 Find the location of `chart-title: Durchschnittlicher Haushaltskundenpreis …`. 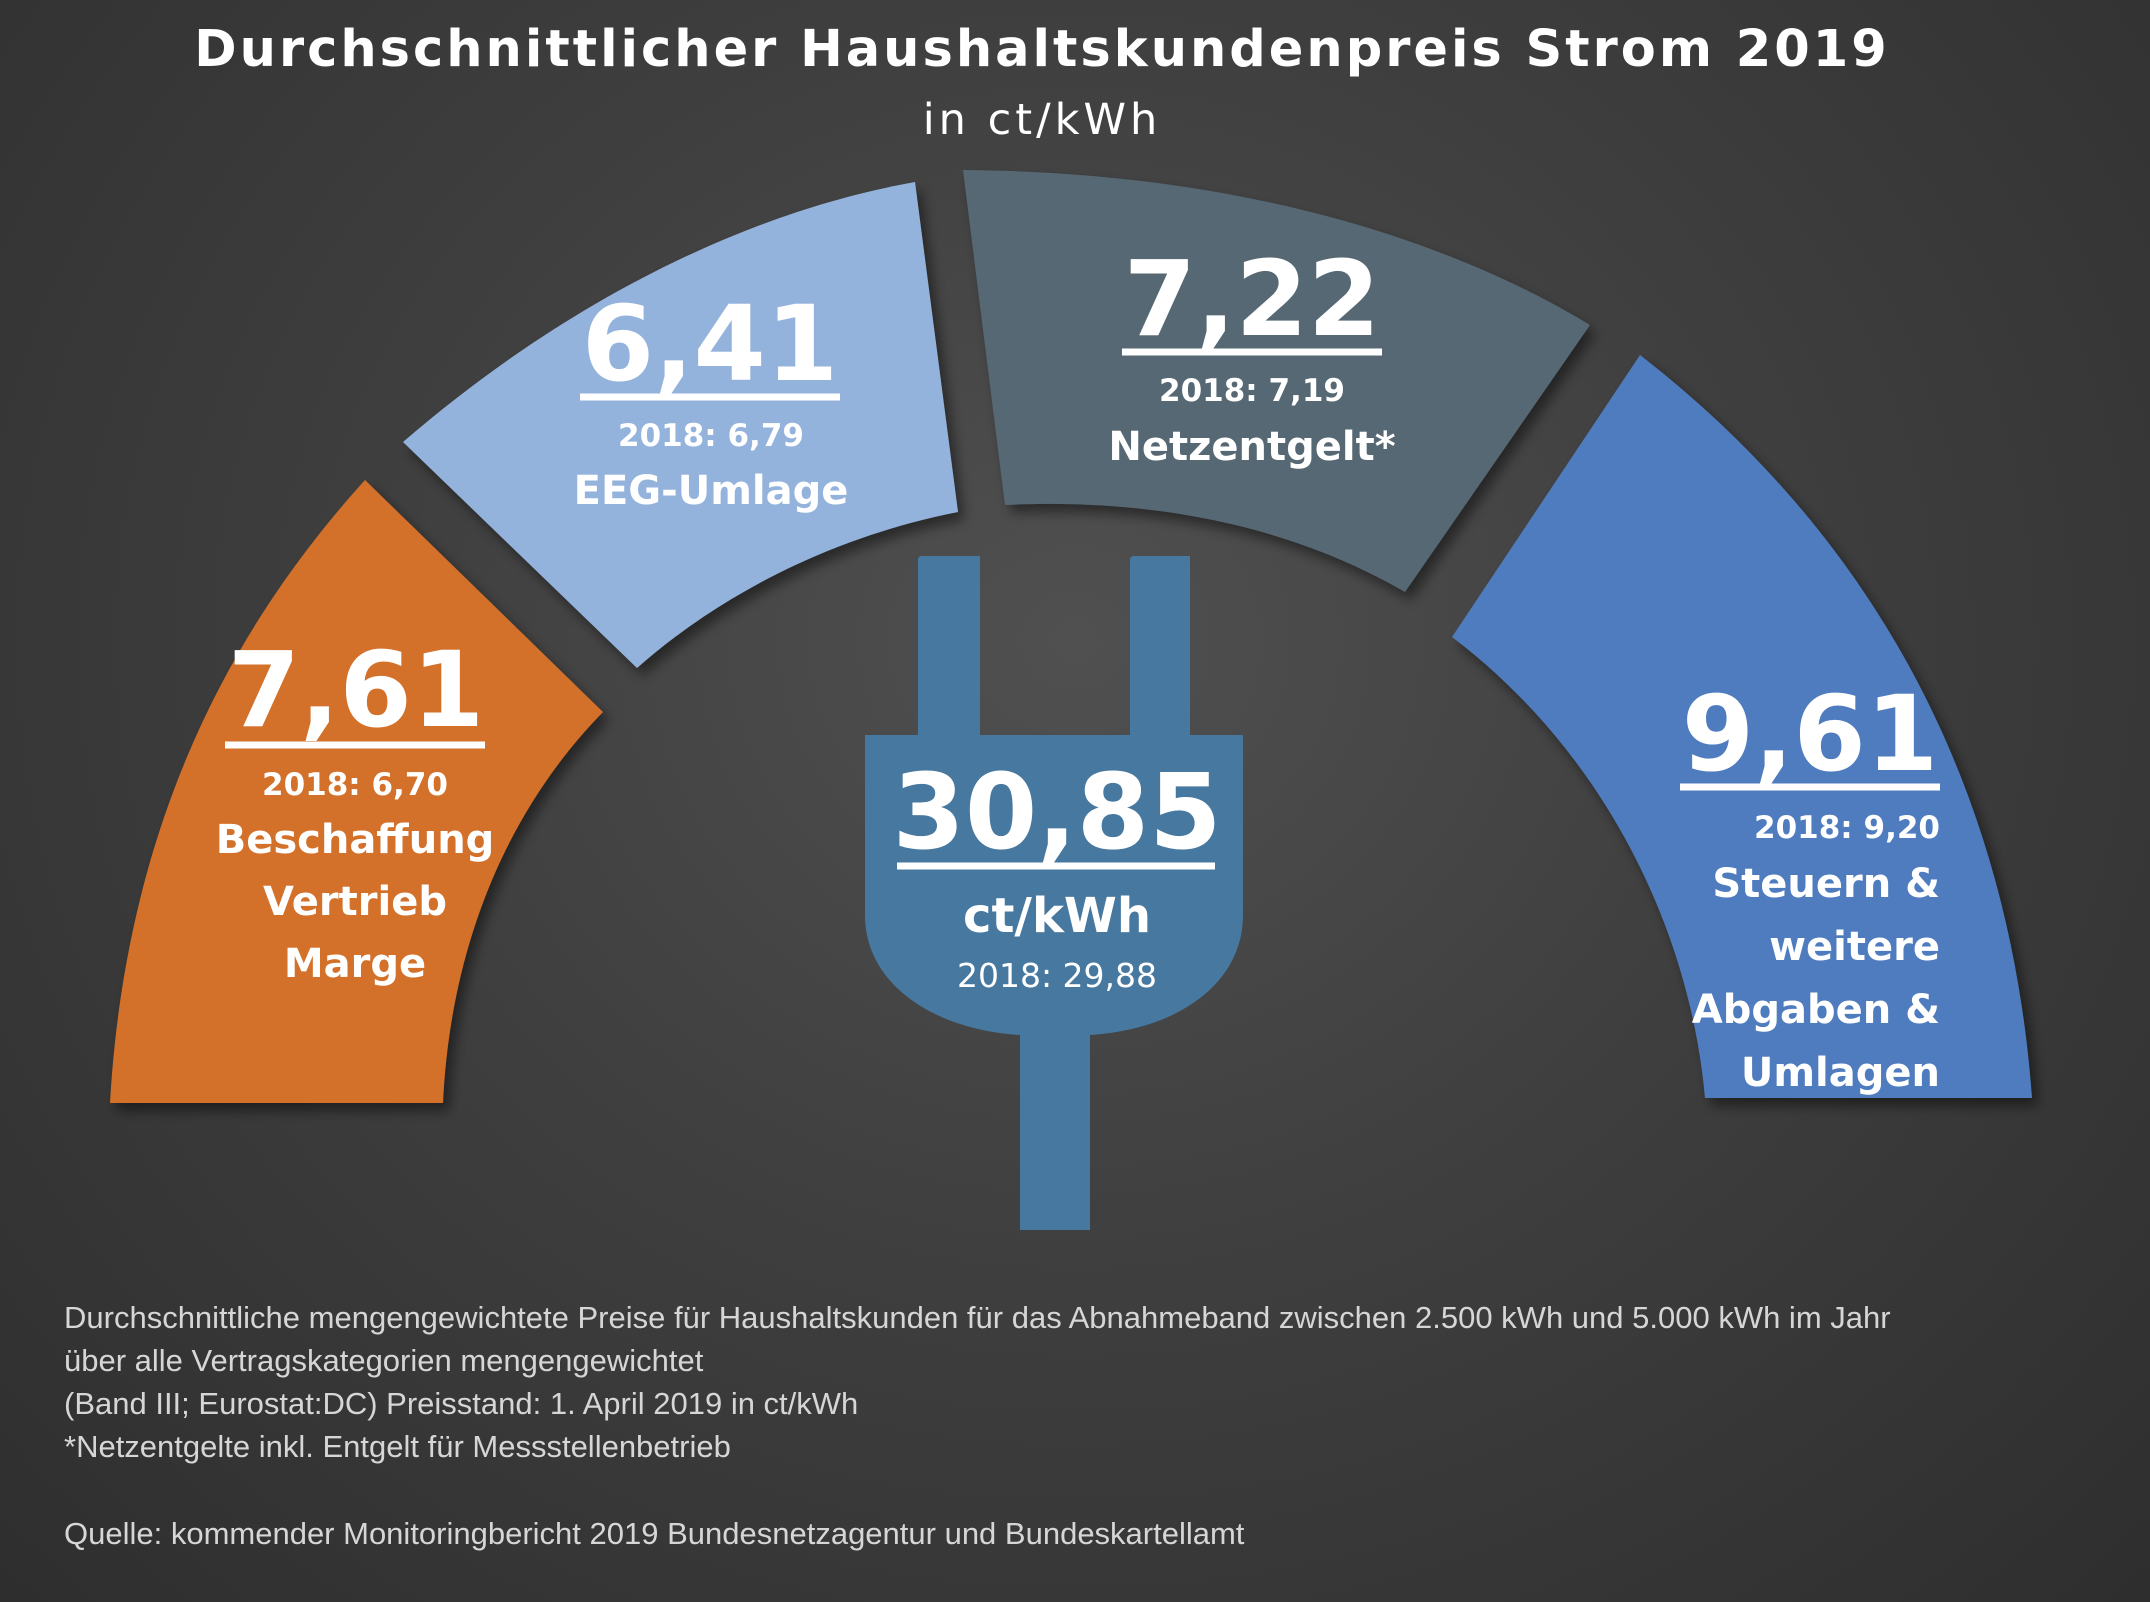

chart-title: Durchschnittlicher Haushaltskundenpreis … is located at coordinates (1041, 49).